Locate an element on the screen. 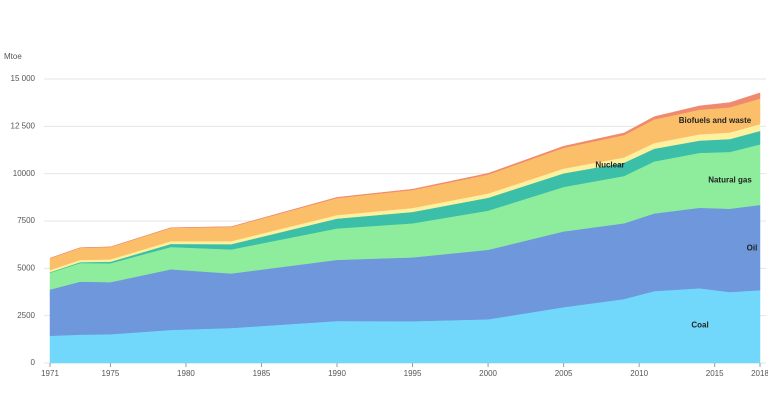 The height and width of the screenshot is (420, 768). y-tick-label: 7500 is located at coordinates (26, 220).